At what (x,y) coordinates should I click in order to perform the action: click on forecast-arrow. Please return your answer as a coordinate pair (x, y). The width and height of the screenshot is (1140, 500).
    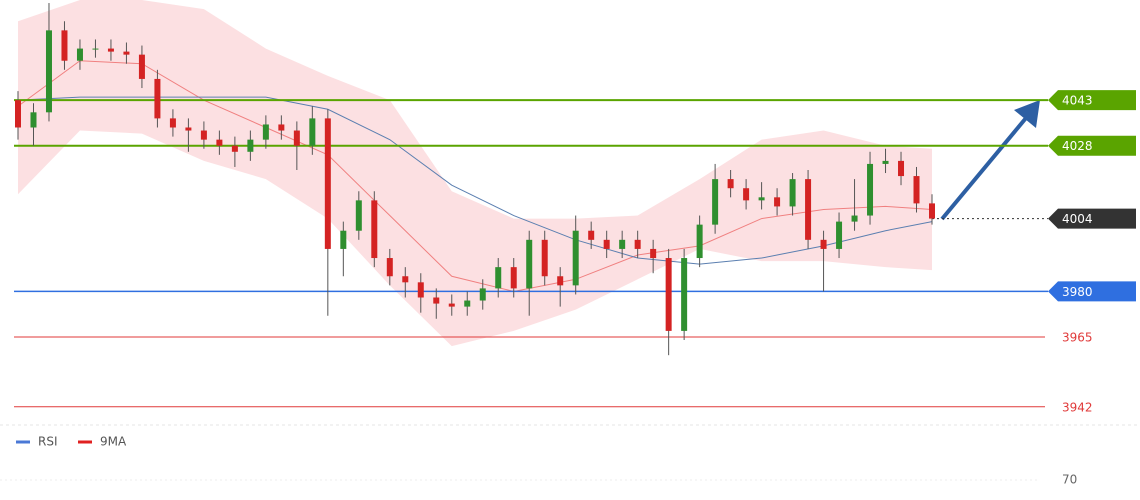
    Looking at the image, I should click on (990, 160).